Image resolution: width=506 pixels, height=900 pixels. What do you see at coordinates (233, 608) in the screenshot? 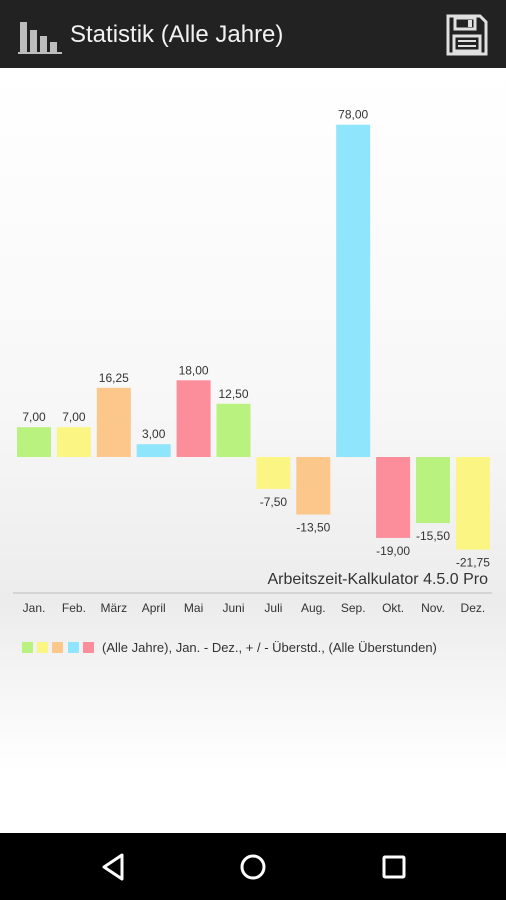
I see `x-tick-label: Juni` at bounding box center [233, 608].